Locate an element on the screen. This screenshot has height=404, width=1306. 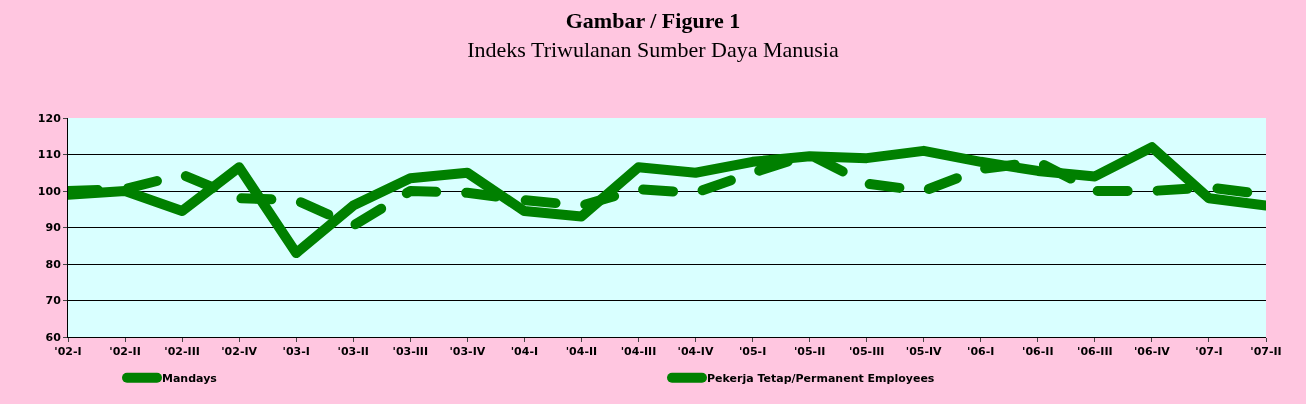
legend-label: Pekerja Tetap/Permanent Employees is located at coordinates (821, 379).